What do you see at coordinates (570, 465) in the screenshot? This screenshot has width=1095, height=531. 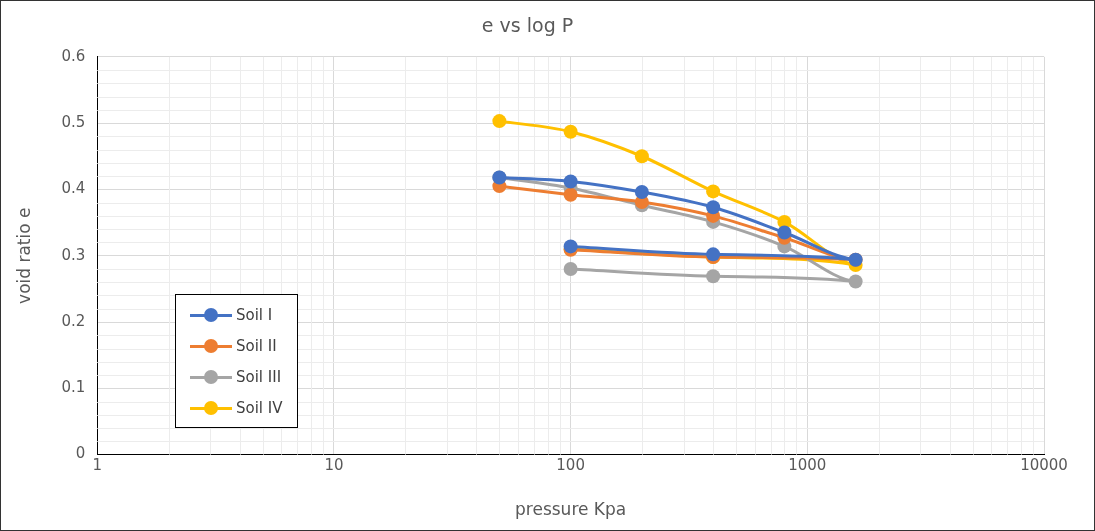 I see `x-tick-label: 100` at bounding box center [570, 465].